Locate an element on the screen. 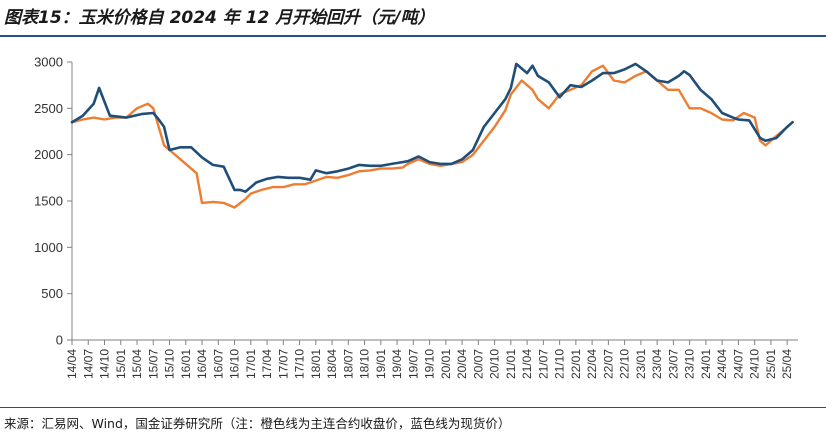 Image resolution: width=826 pixels, height=436 pixels. x-tick-label: 24/07 is located at coordinates (738, 364).